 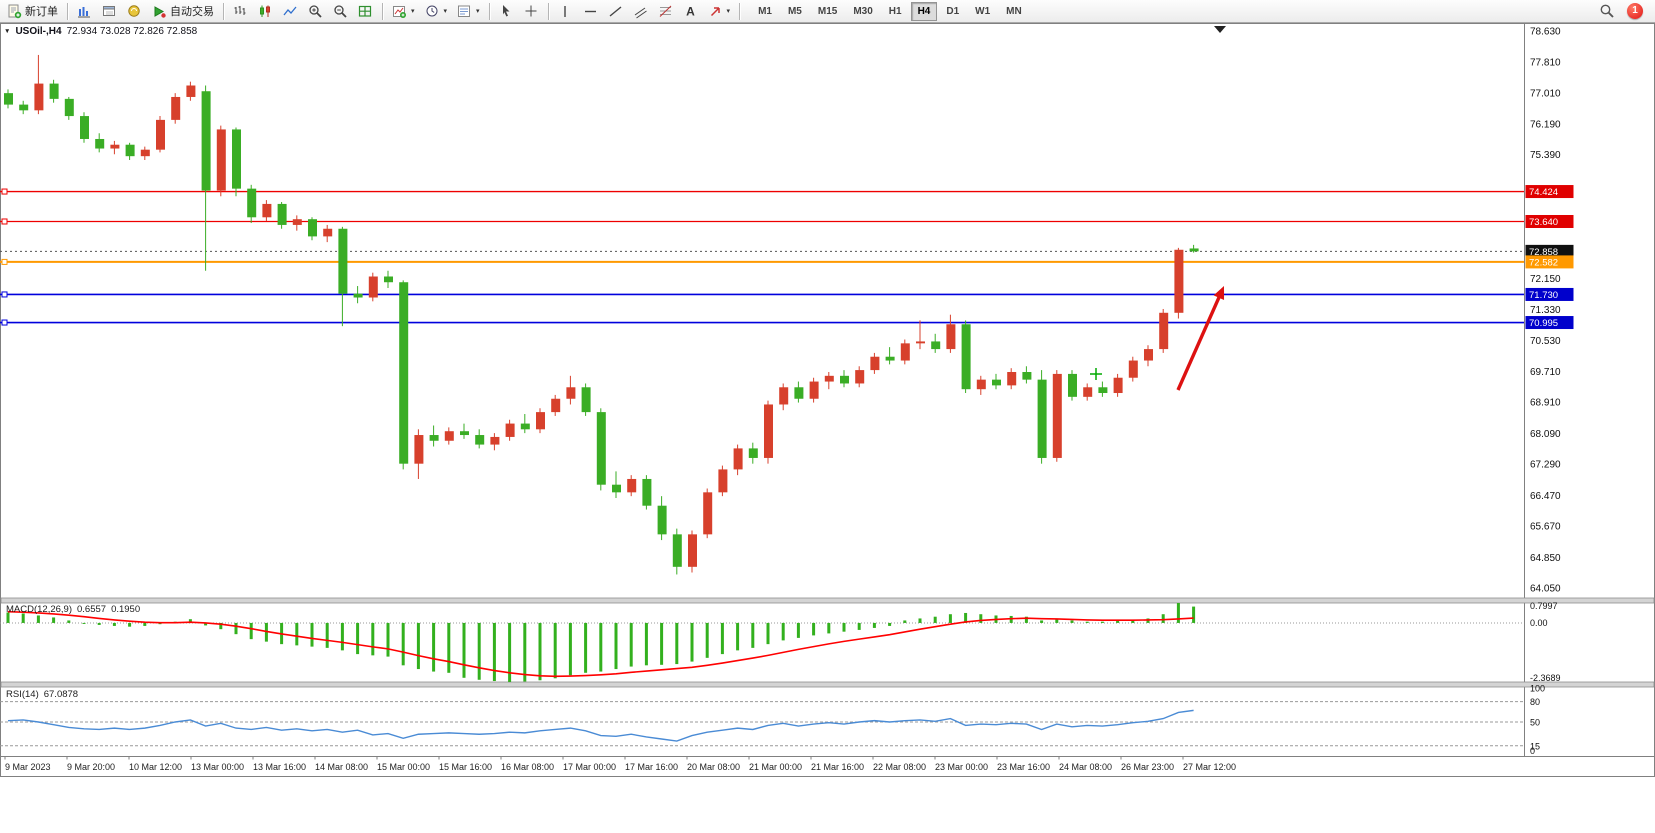 I want to click on templates-button: ▾, so click(x=468, y=11).